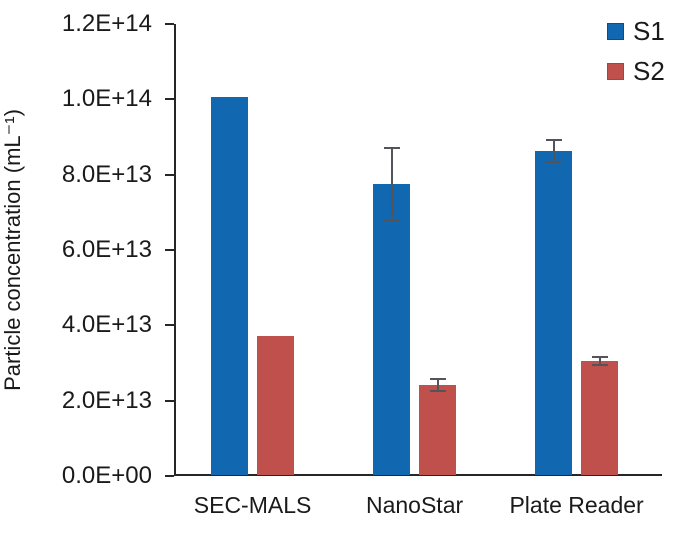  What do you see at coordinates (600, 417) in the screenshot?
I see `bar-s2-plate-reader` at bounding box center [600, 417].